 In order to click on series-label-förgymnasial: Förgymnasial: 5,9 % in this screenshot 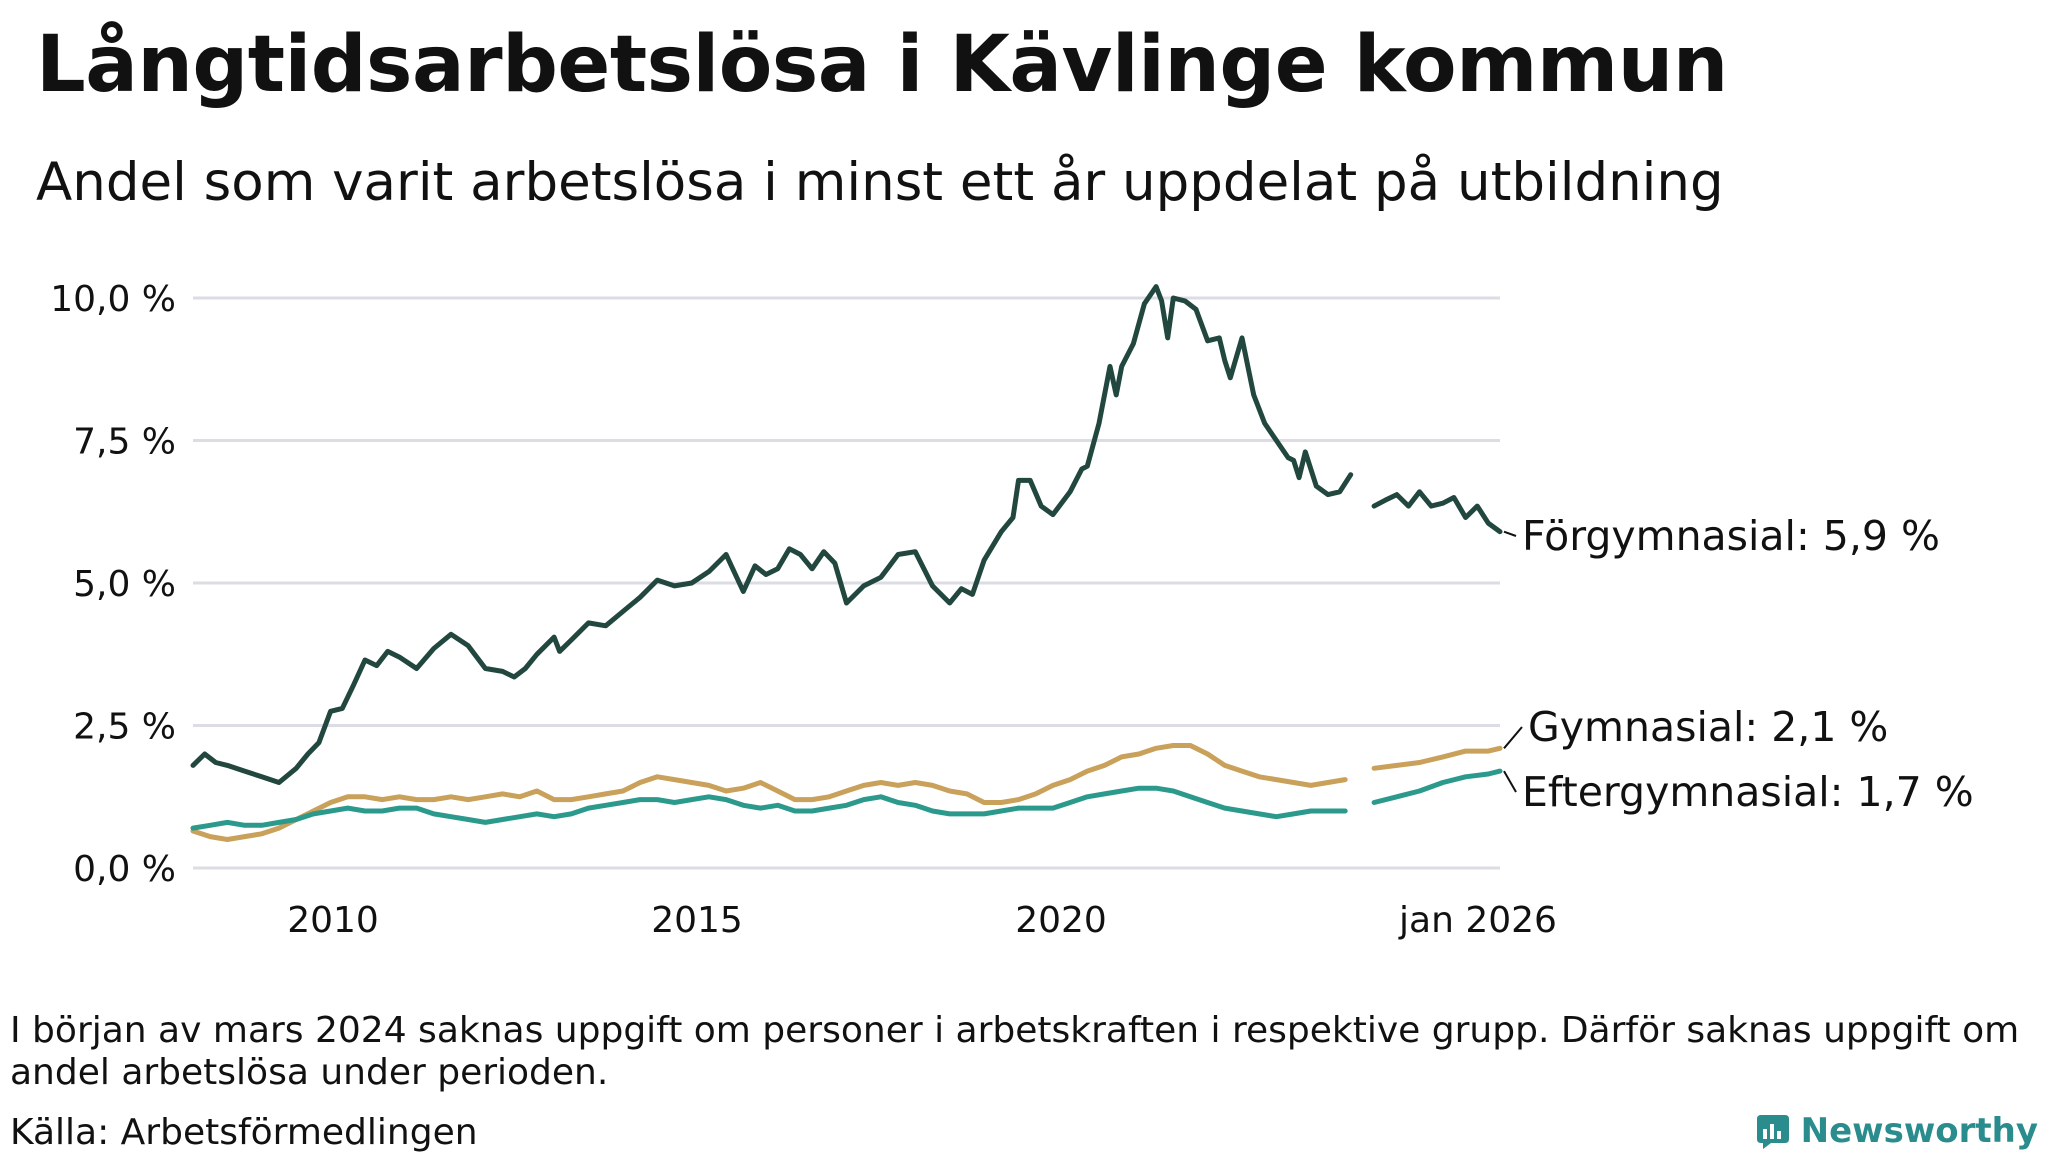, I will do `click(1731, 536)`.